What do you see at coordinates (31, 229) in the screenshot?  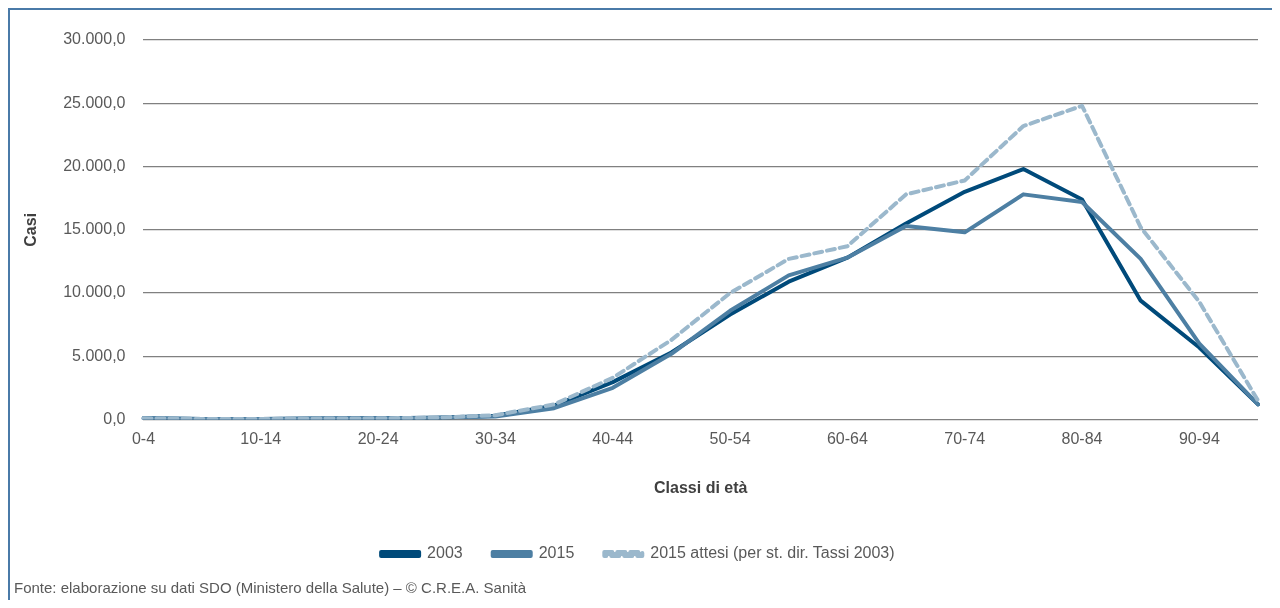 I see `y-axis-title: Casi` at bounding box center [31, 229].